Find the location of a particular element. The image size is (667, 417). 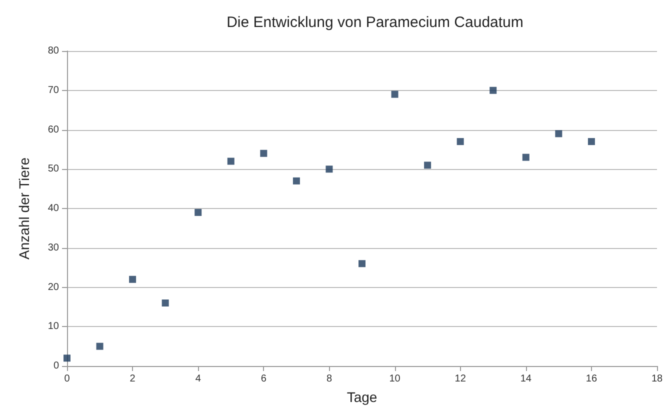

x-tick-label: 2 is located at coordinates (133, 379).